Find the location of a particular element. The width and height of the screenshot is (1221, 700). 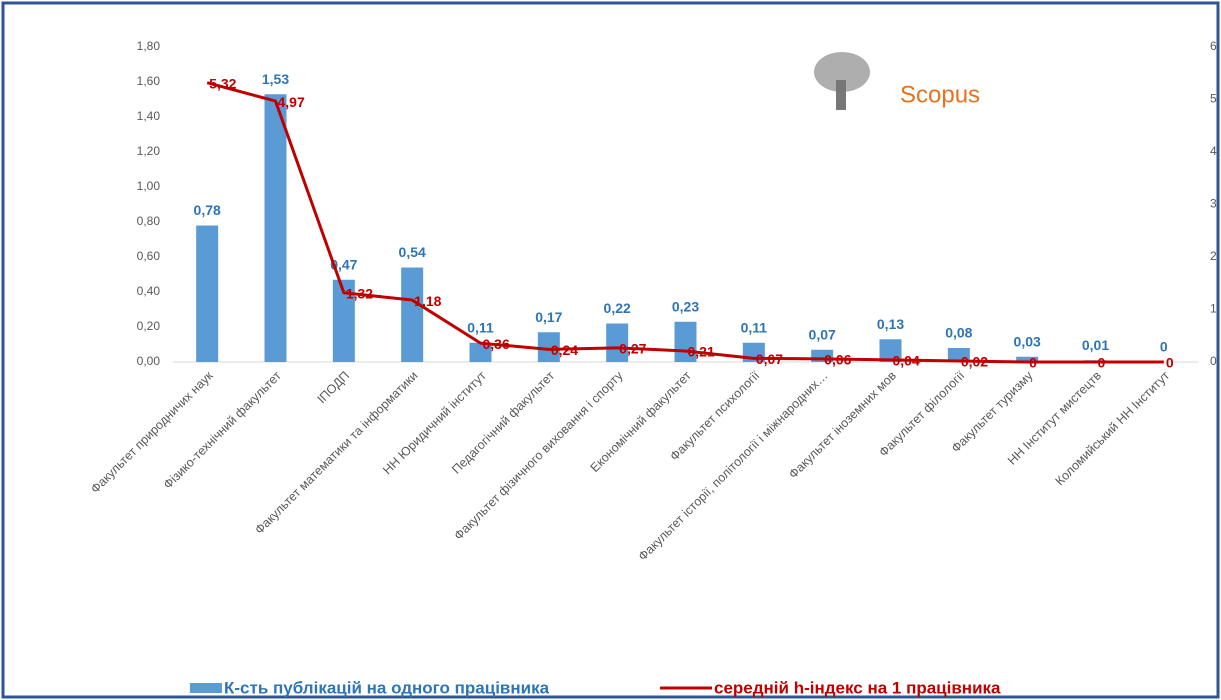

legend-label: середній h-індекс на 1 працівника is located at coordinates (857, 687).